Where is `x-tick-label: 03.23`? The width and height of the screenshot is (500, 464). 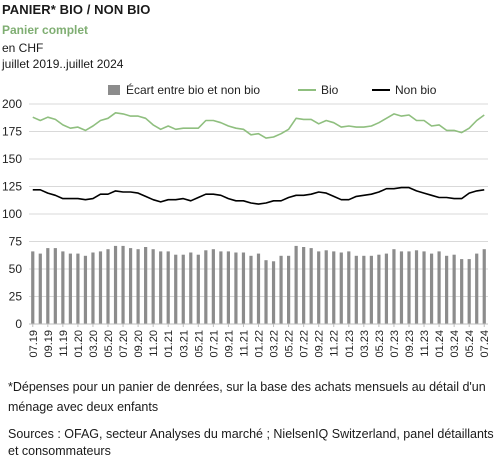 x-tick-label: 03.23 is located at coordinates (365, 344).